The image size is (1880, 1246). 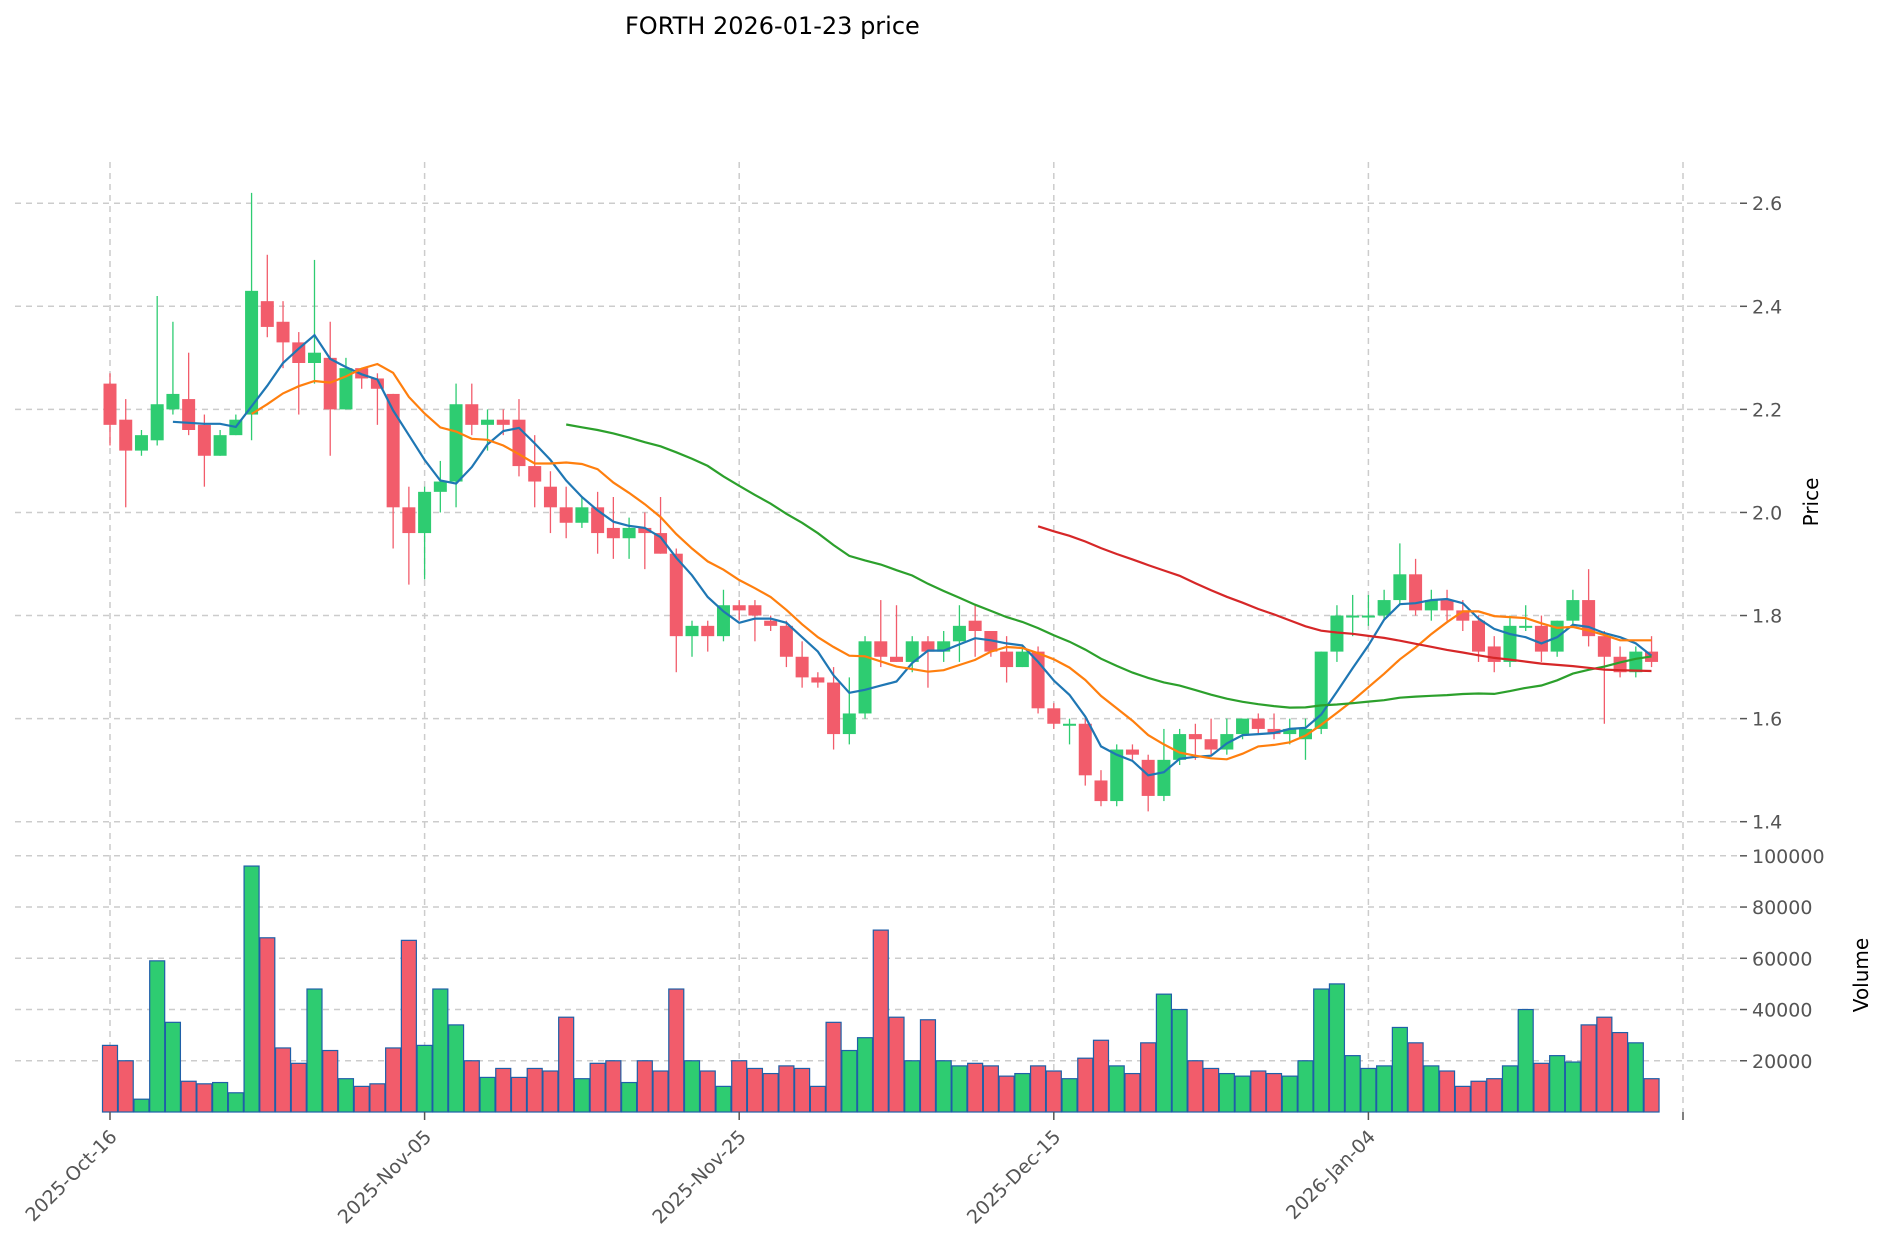 I want to click on price-tick-label: 1.4, so click(x=1767, y=823).